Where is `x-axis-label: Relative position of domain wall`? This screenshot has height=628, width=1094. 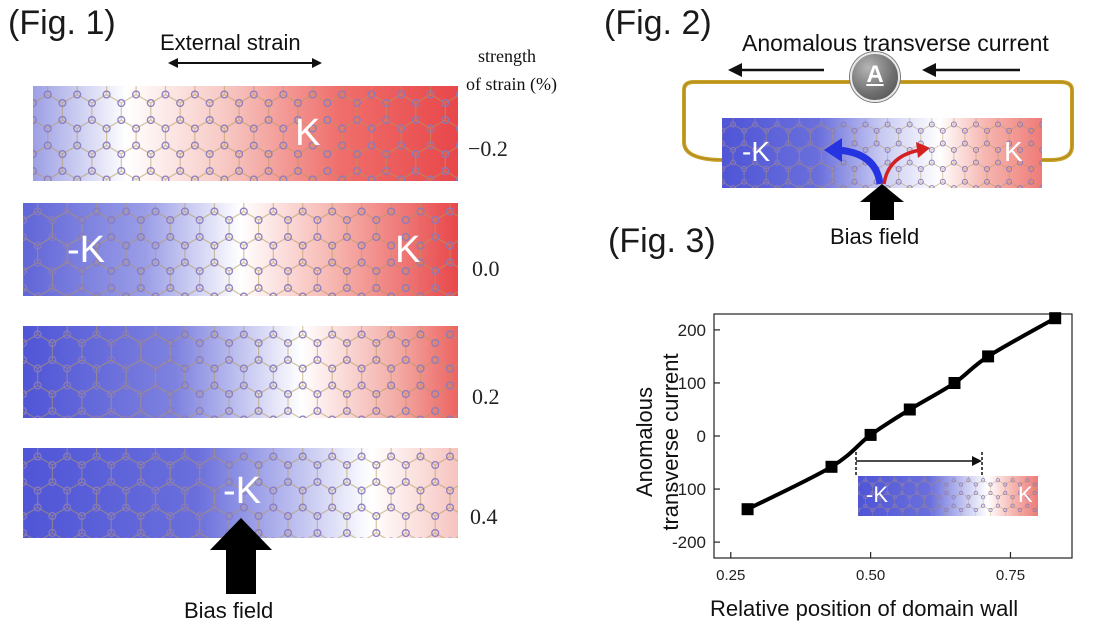 x-axis-label: Relative position of domain wall is located at coordinates (864, 608).